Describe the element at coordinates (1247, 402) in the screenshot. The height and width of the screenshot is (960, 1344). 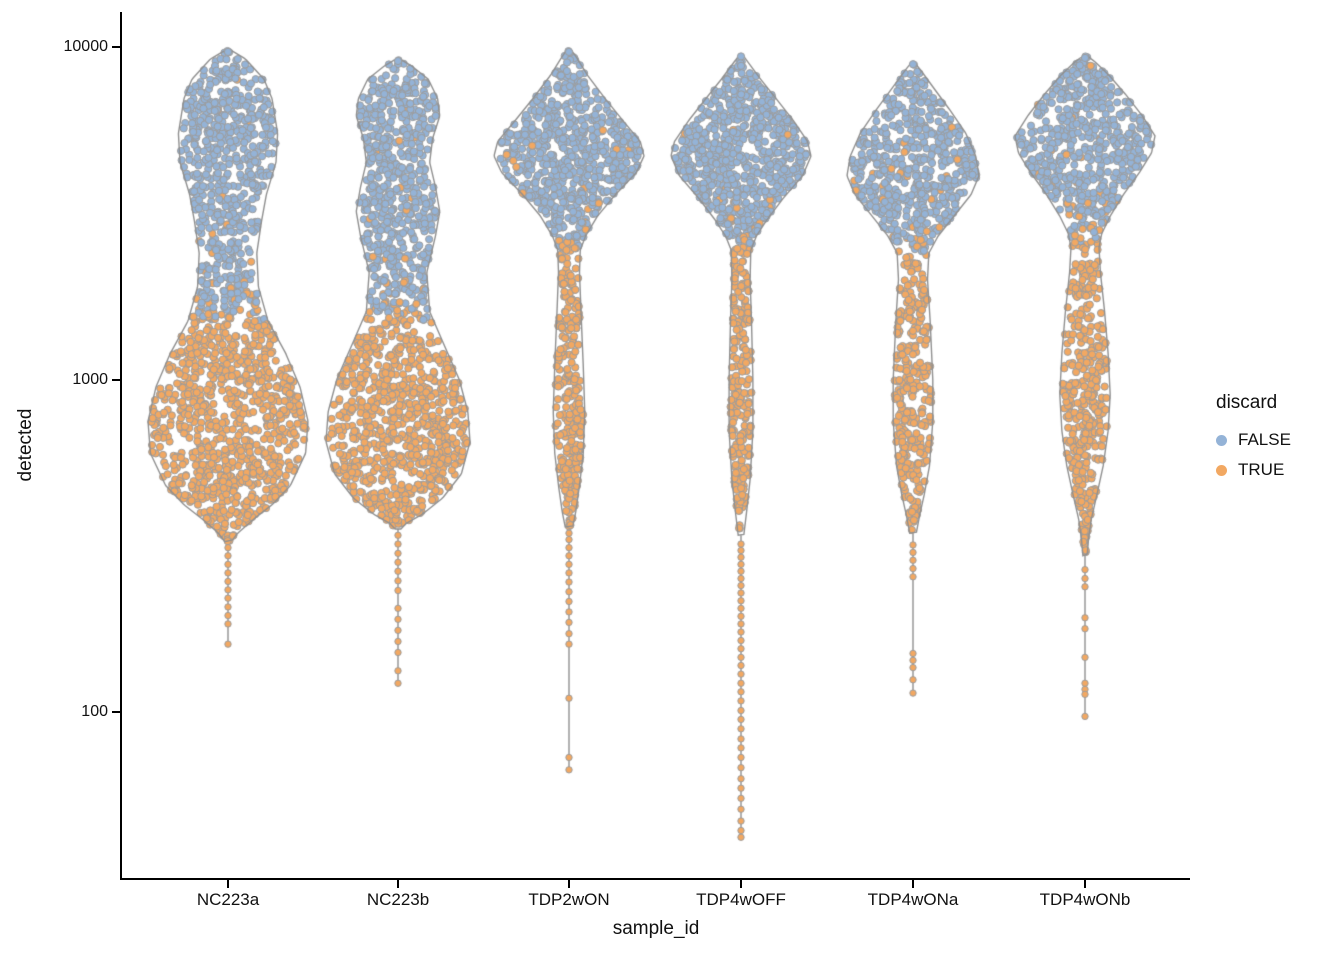
I see `legend-title: discard` at that location.